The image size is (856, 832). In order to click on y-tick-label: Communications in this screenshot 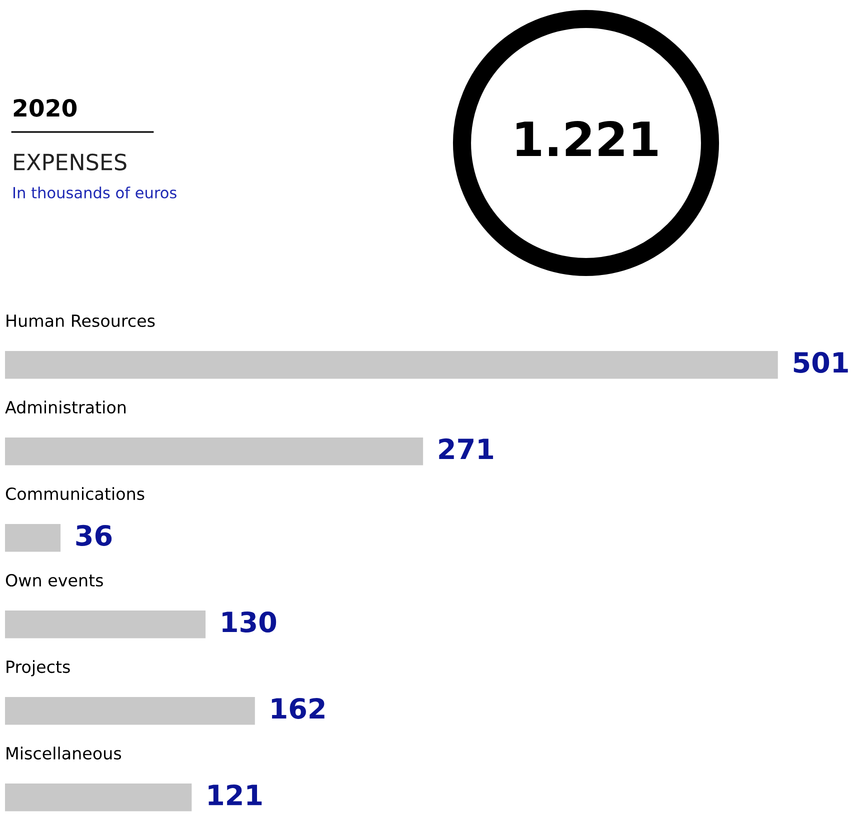, I will do `click(75, 493)`.